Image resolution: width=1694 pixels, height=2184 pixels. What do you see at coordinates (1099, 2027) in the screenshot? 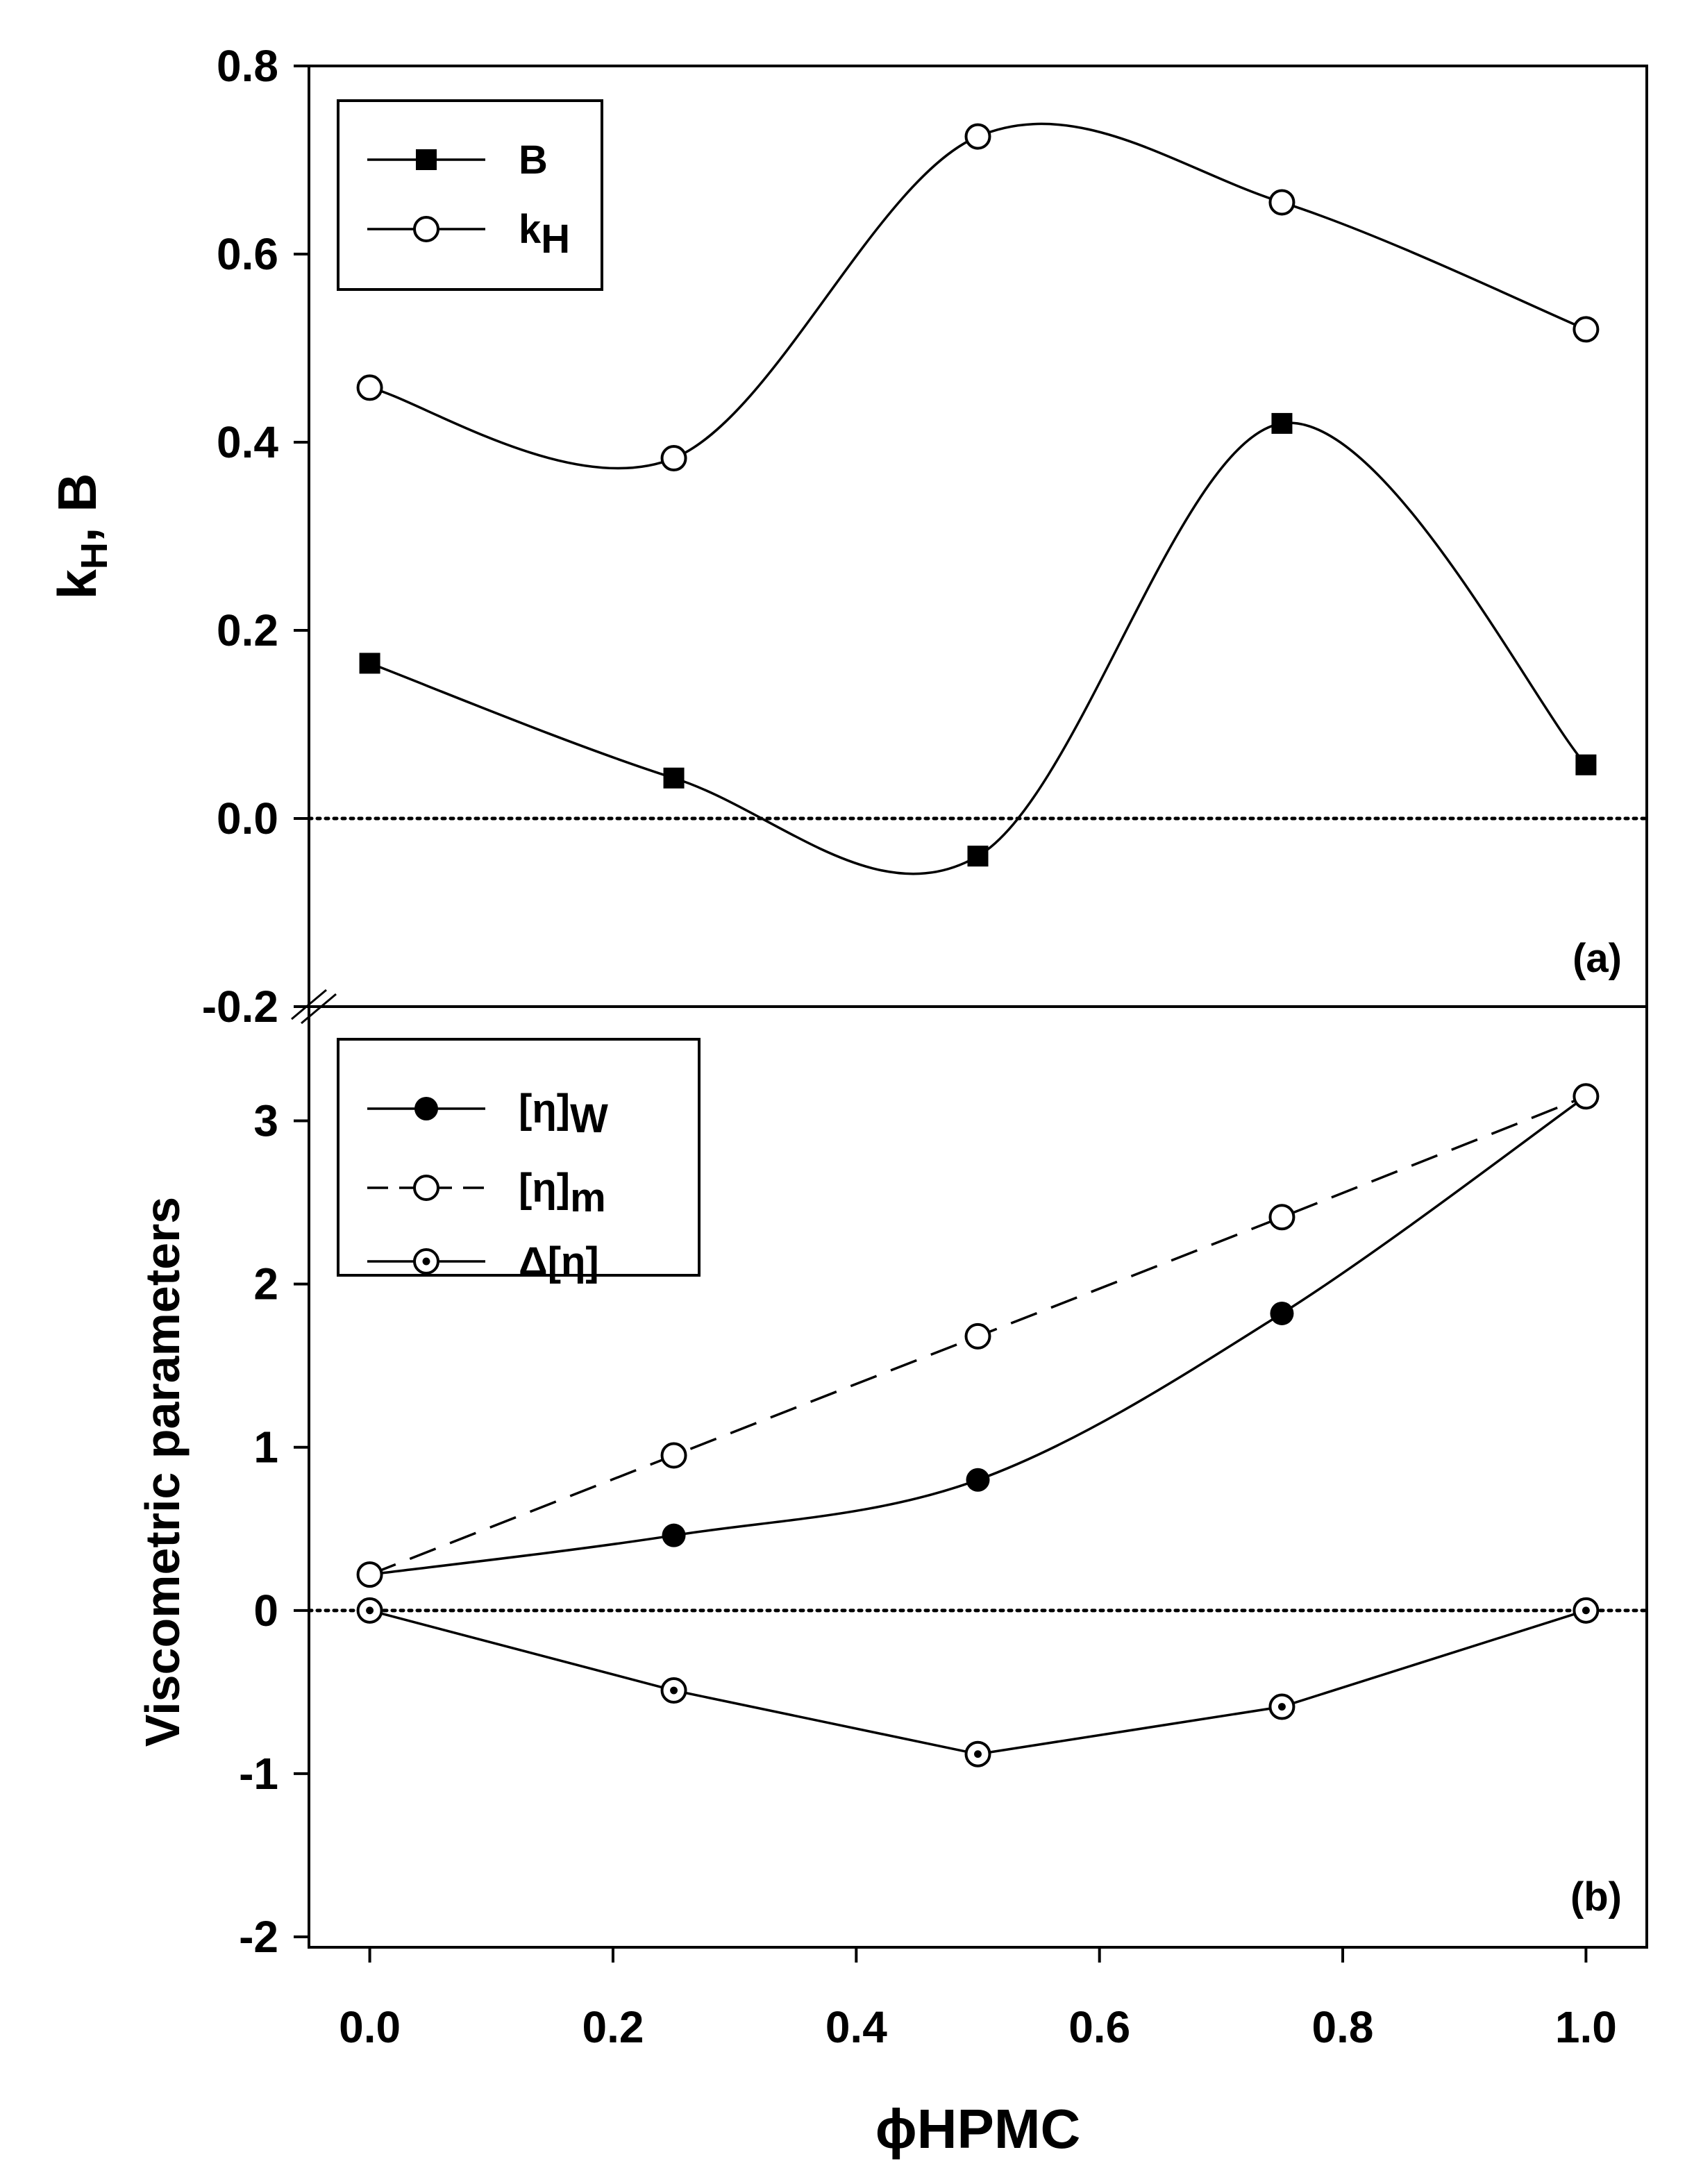
I see `x-tick-label: 0.6` at bounding box center [1099, 2027].